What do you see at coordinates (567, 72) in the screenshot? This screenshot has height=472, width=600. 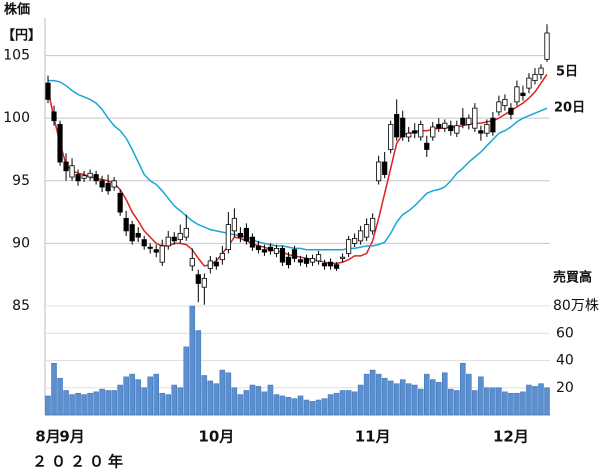 I see `legend-label: 5日` at bounding box center [567, 72].